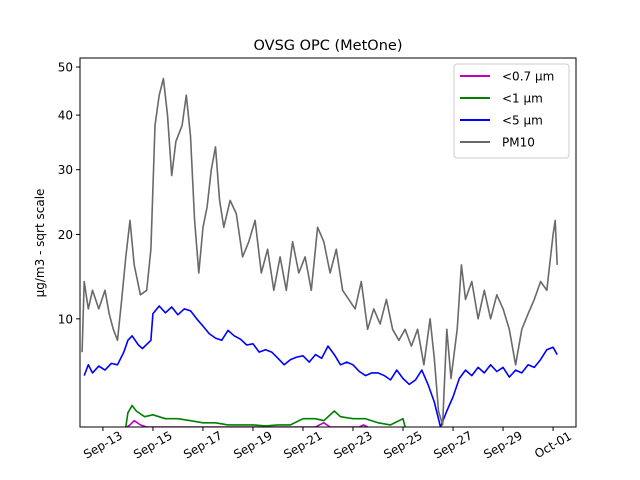 Image resolution: width=640 pixels, height=480 pixels. Describe the element at coordinates (65, 116) in the screenshot. I see `y-tick-label: 40` at that location.